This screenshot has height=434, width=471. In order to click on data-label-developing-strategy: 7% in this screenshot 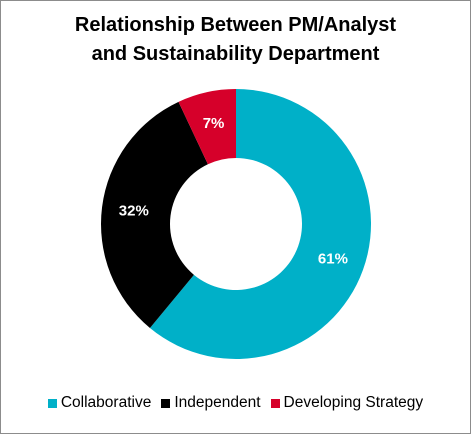, I will do `click(214, 123)`.